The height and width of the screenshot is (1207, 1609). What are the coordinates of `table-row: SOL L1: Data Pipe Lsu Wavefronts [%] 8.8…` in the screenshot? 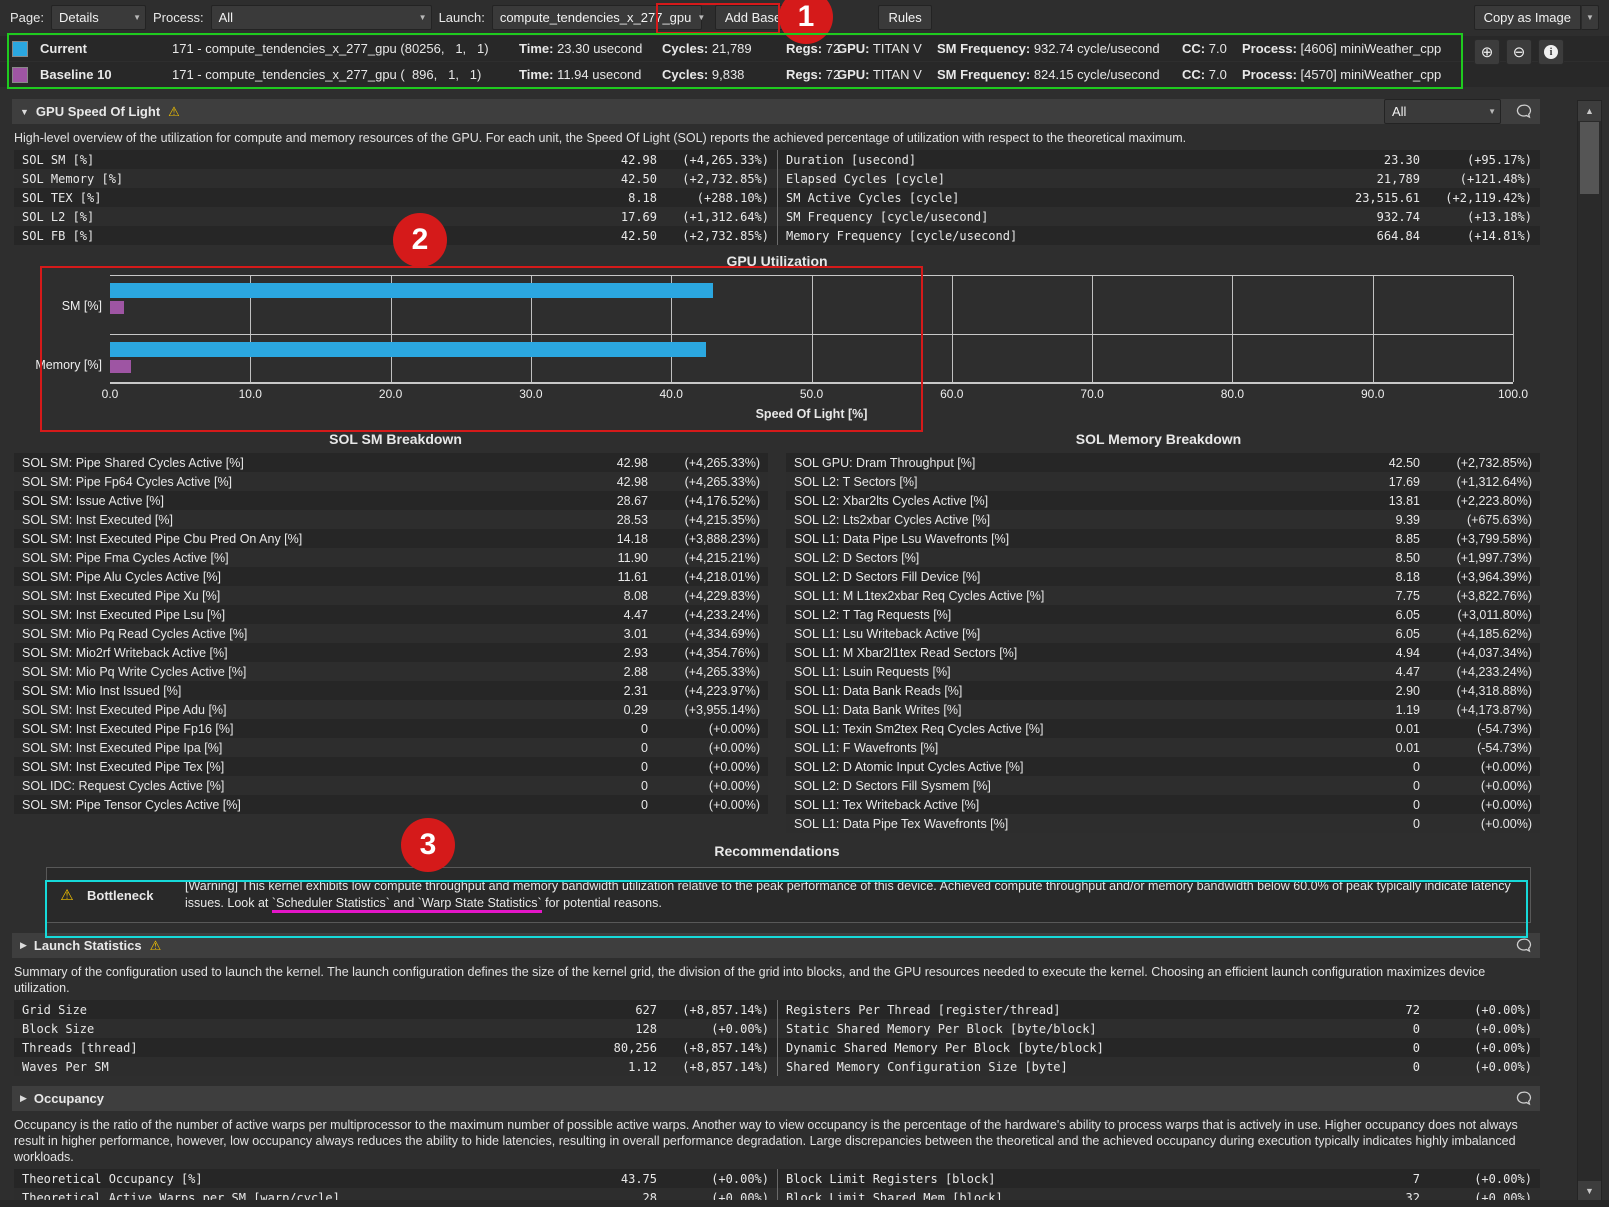 It's located at (1163, 538).